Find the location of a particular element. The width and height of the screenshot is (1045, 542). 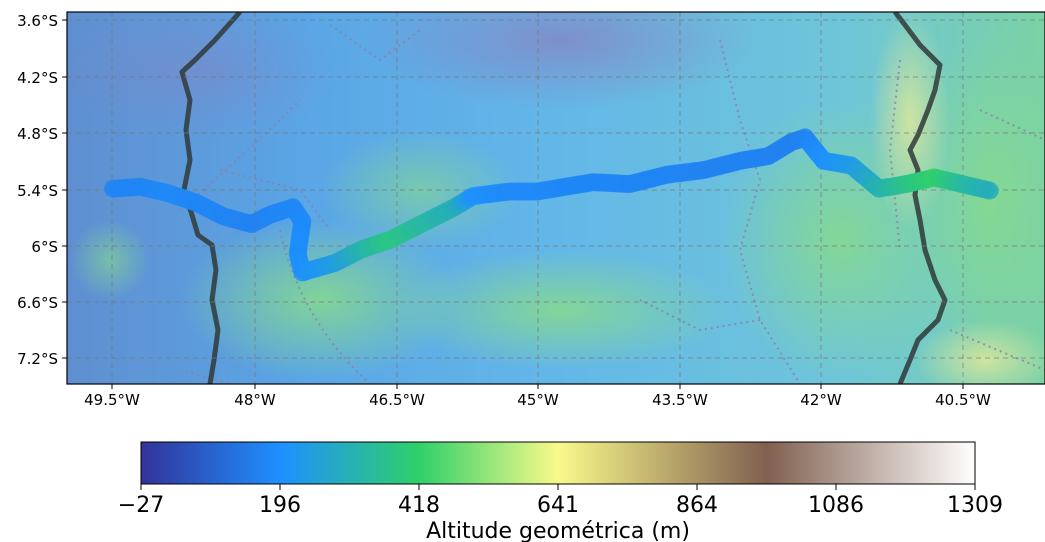

lat-tick-label: 6°S is located at coordinates (44, 247).